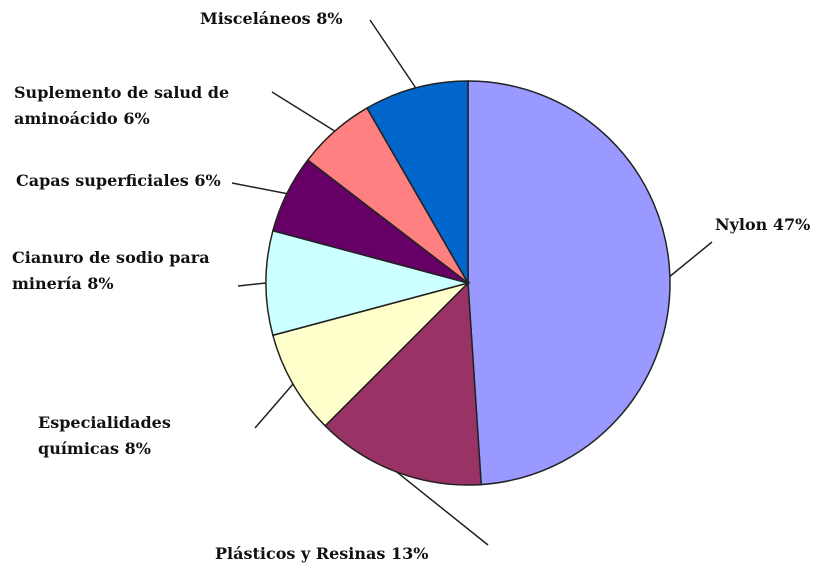 This screenshot has width=835, height=577. I want to click on value-label: 47%, so click(791, 224).